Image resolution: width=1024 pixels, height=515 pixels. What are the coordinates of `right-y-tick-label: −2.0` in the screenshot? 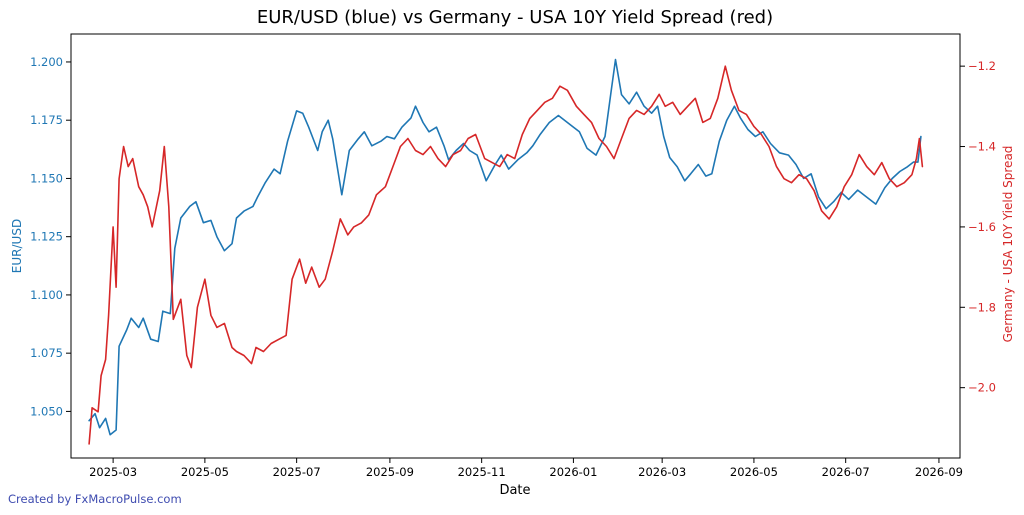 It's located at (982, 388).